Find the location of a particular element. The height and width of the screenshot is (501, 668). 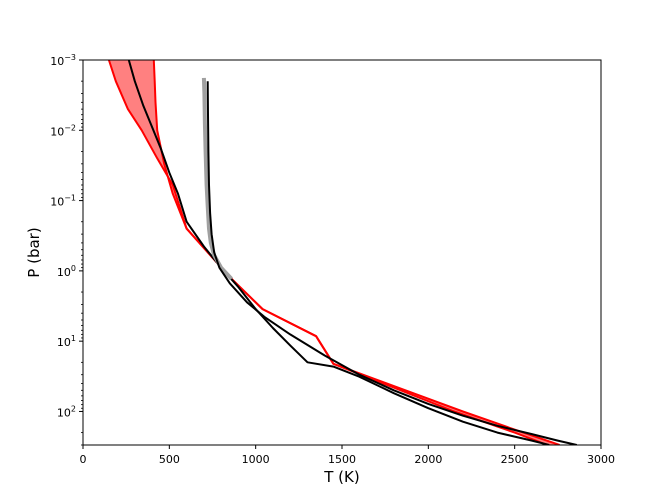

x-tick-label: 1500 is located at coordinates (342, 459).